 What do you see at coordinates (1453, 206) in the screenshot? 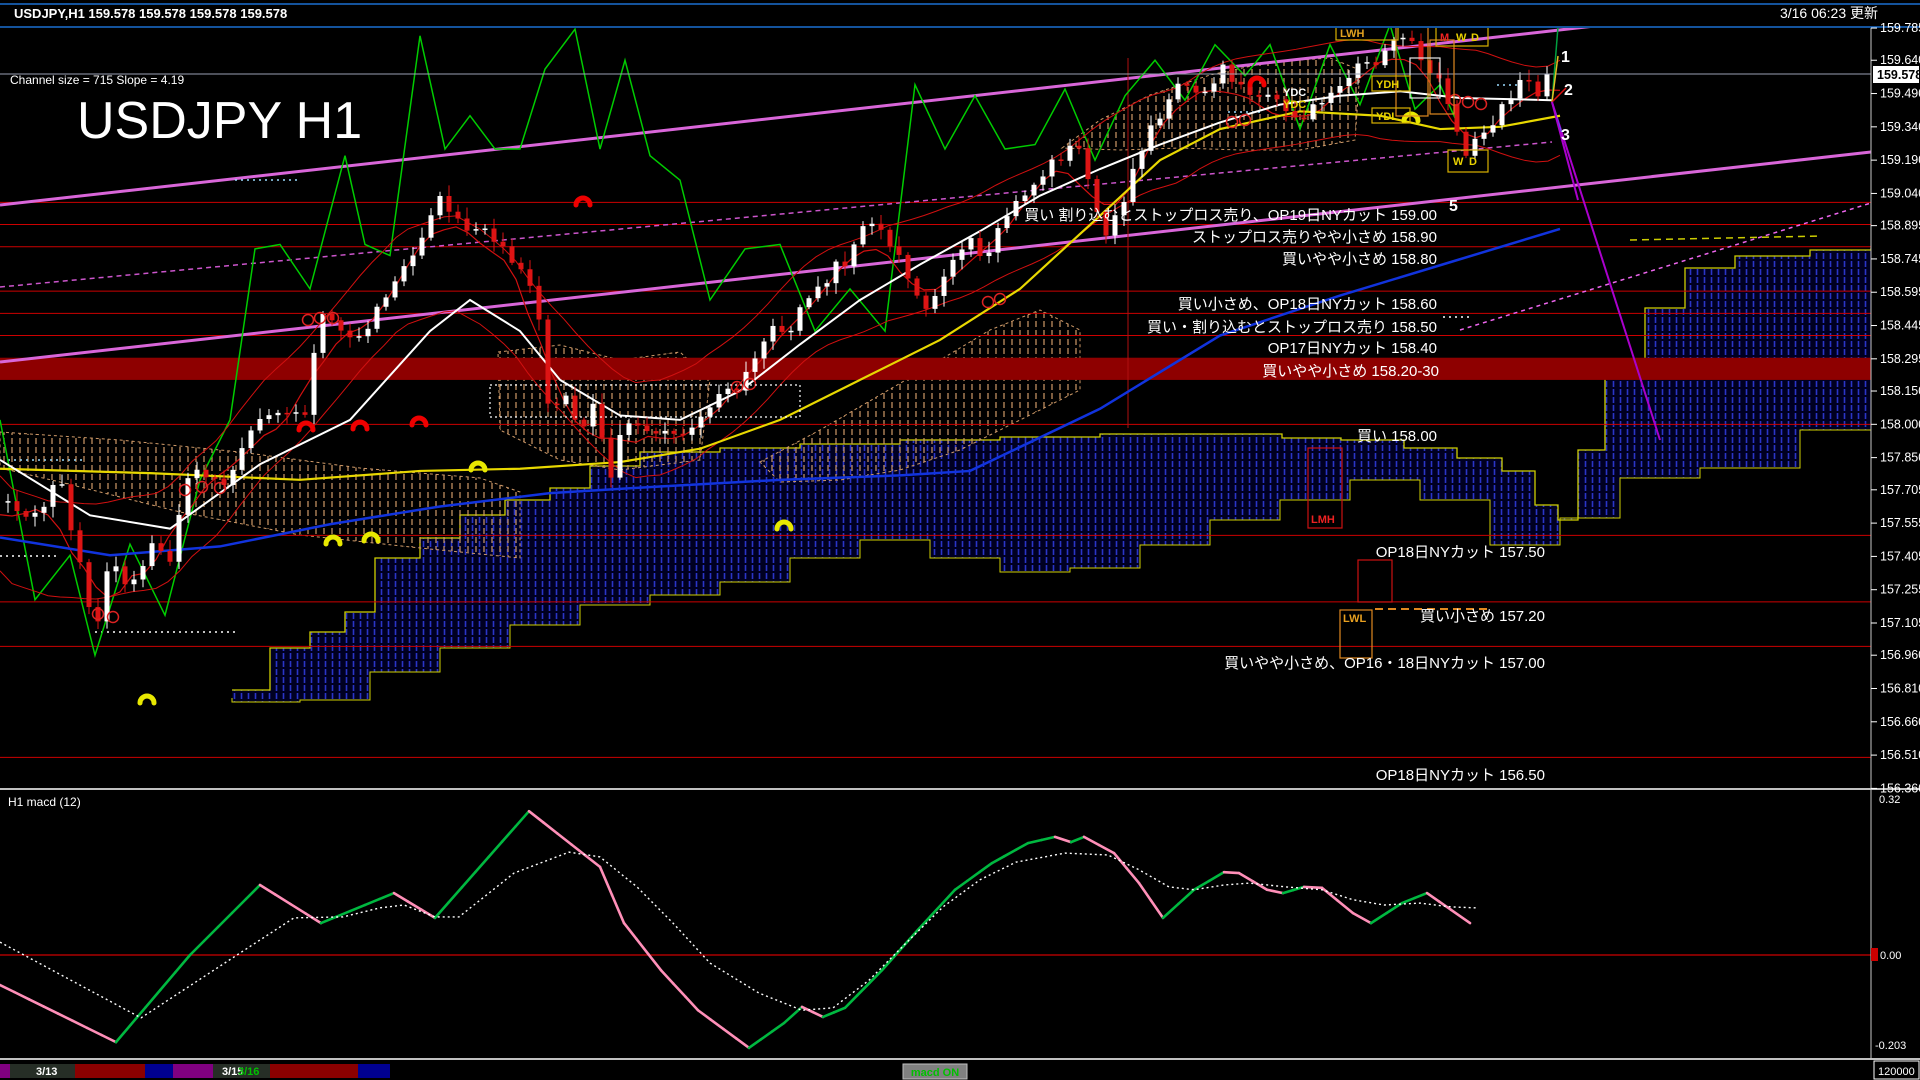
I see `fan-number-label: 5` at bounding box center [1453, 206].